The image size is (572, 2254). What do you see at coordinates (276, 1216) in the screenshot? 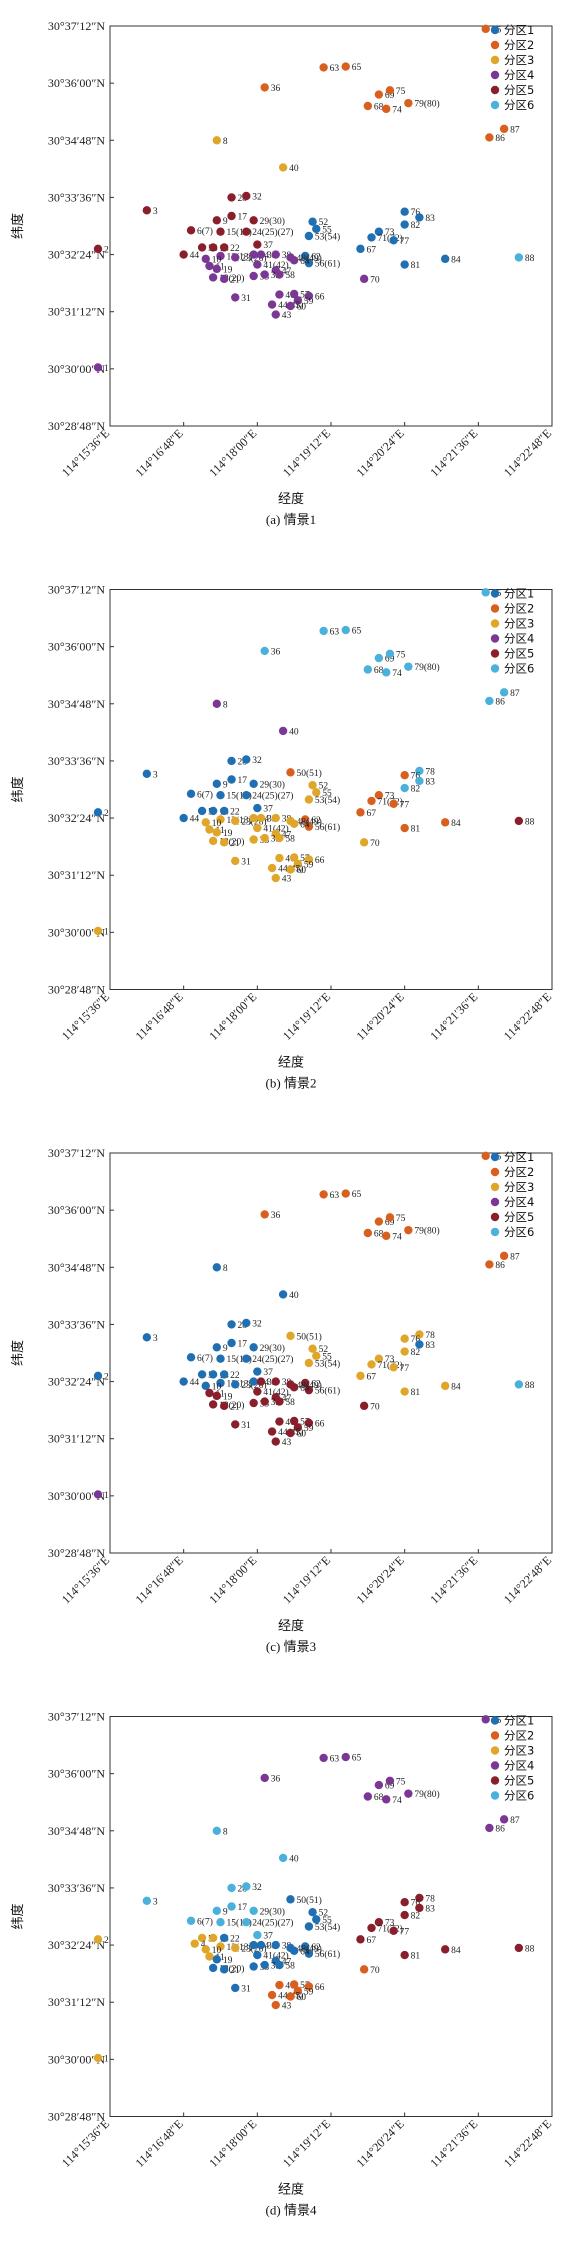
I see `data-point-label: 36` at bounding box center [276, 1216].